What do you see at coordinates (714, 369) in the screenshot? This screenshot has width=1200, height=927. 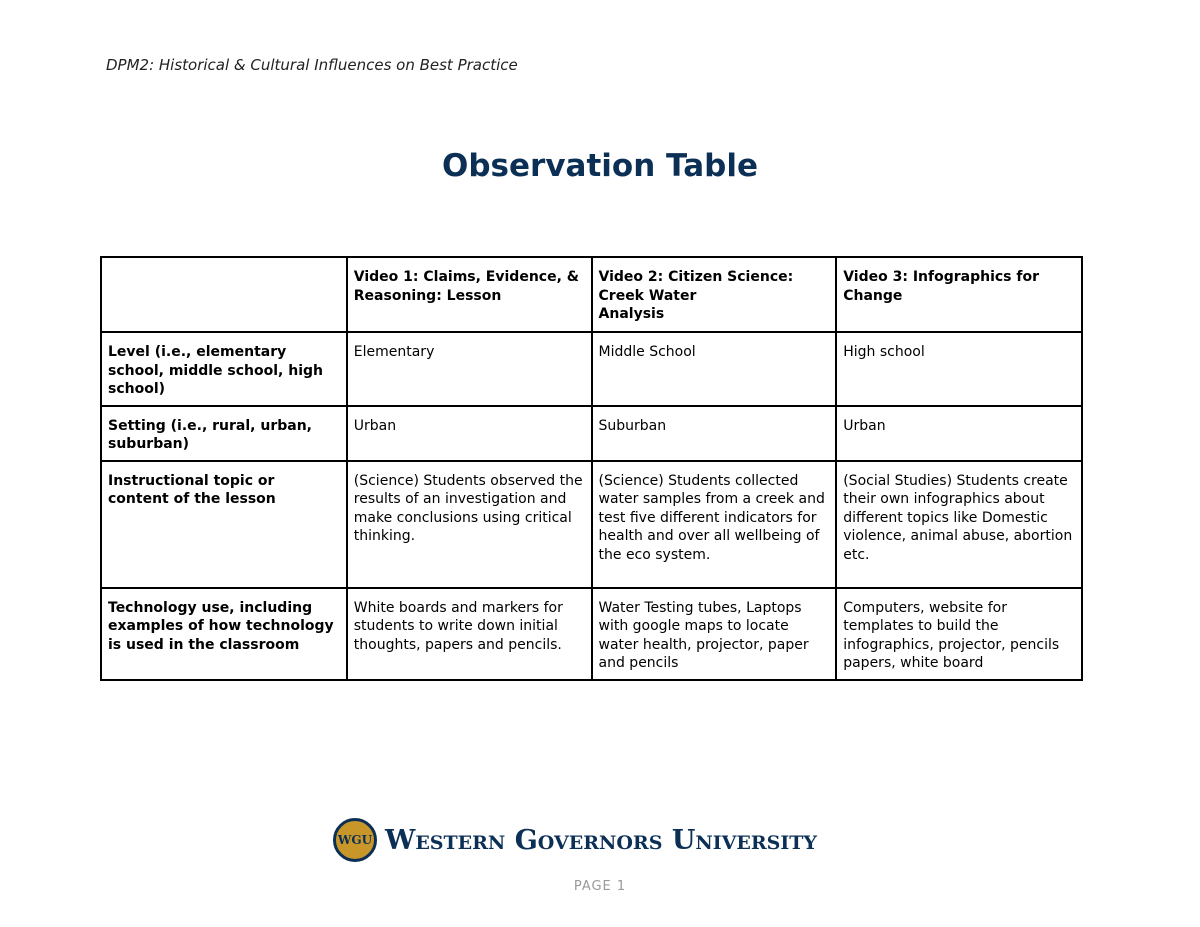 I see `table-cell: Middle School` at bounding box center [714, 369].